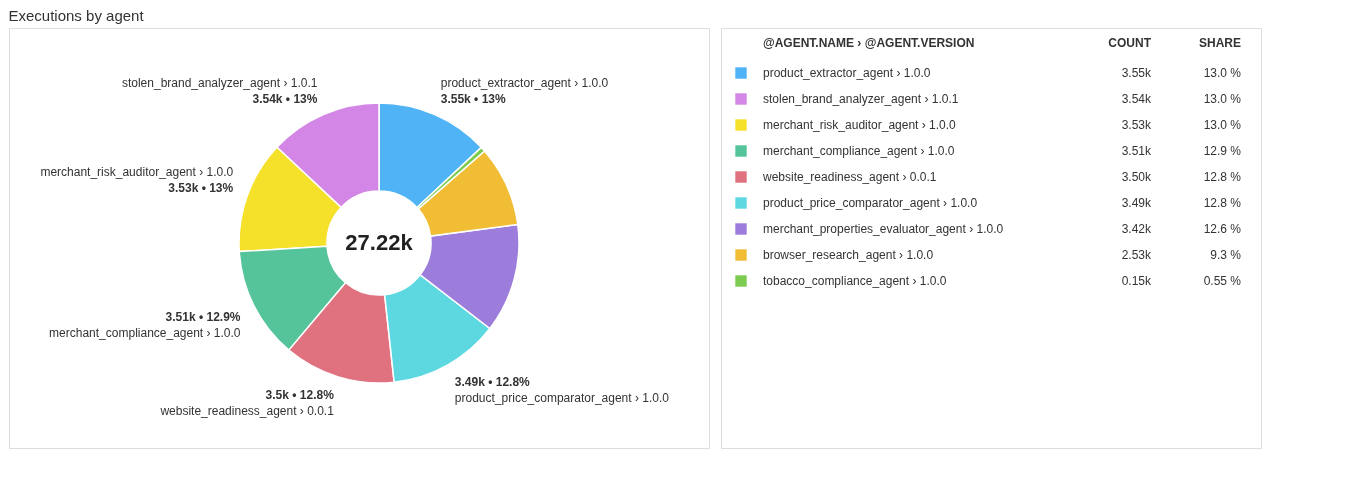 The height and width of the screenshot is (498, 1367). Describe the element at coordinates (473, 98) in the screenshot. I see `data-label: 3.55k • 13%` at that location.